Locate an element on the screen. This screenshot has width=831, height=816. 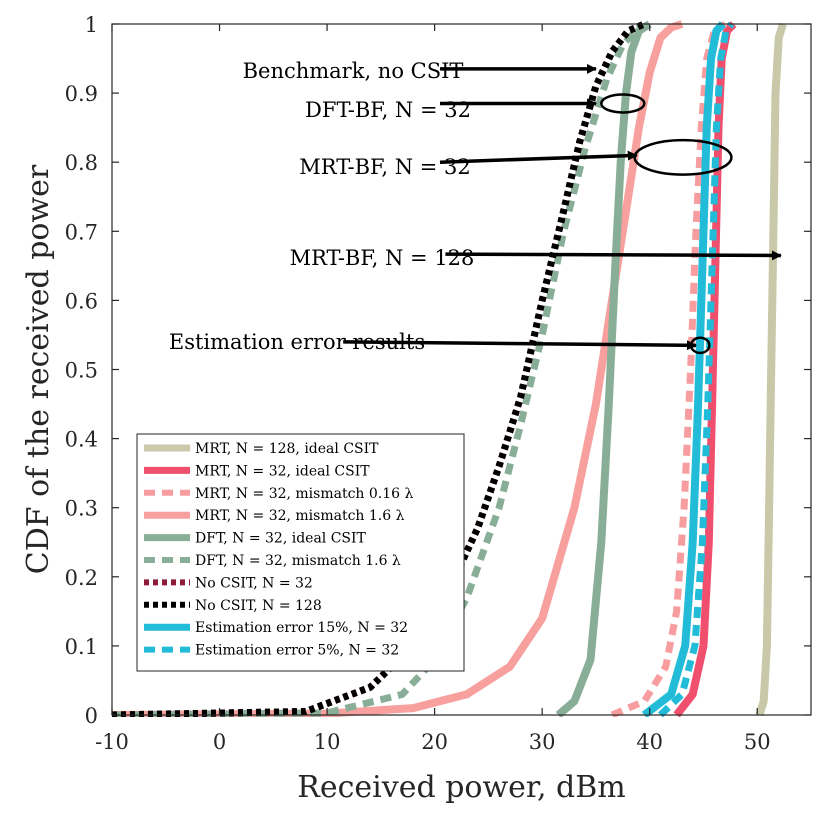
y-tick-label: 0.3 is located at coordinates (81, 509).